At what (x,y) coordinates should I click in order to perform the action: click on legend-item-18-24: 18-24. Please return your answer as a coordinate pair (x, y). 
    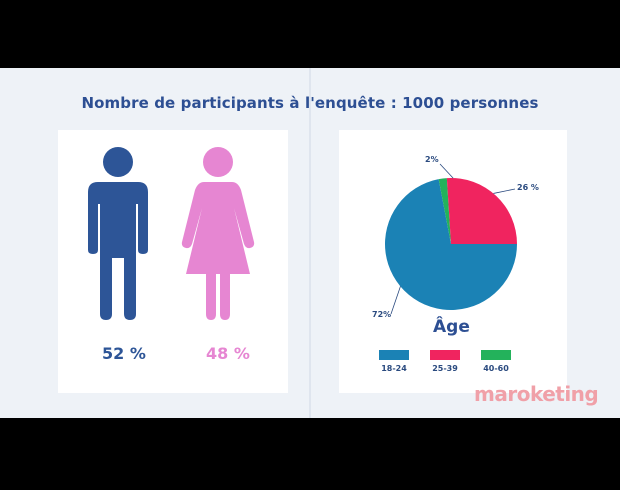
    Looking at the image, I should click on (394, 361).